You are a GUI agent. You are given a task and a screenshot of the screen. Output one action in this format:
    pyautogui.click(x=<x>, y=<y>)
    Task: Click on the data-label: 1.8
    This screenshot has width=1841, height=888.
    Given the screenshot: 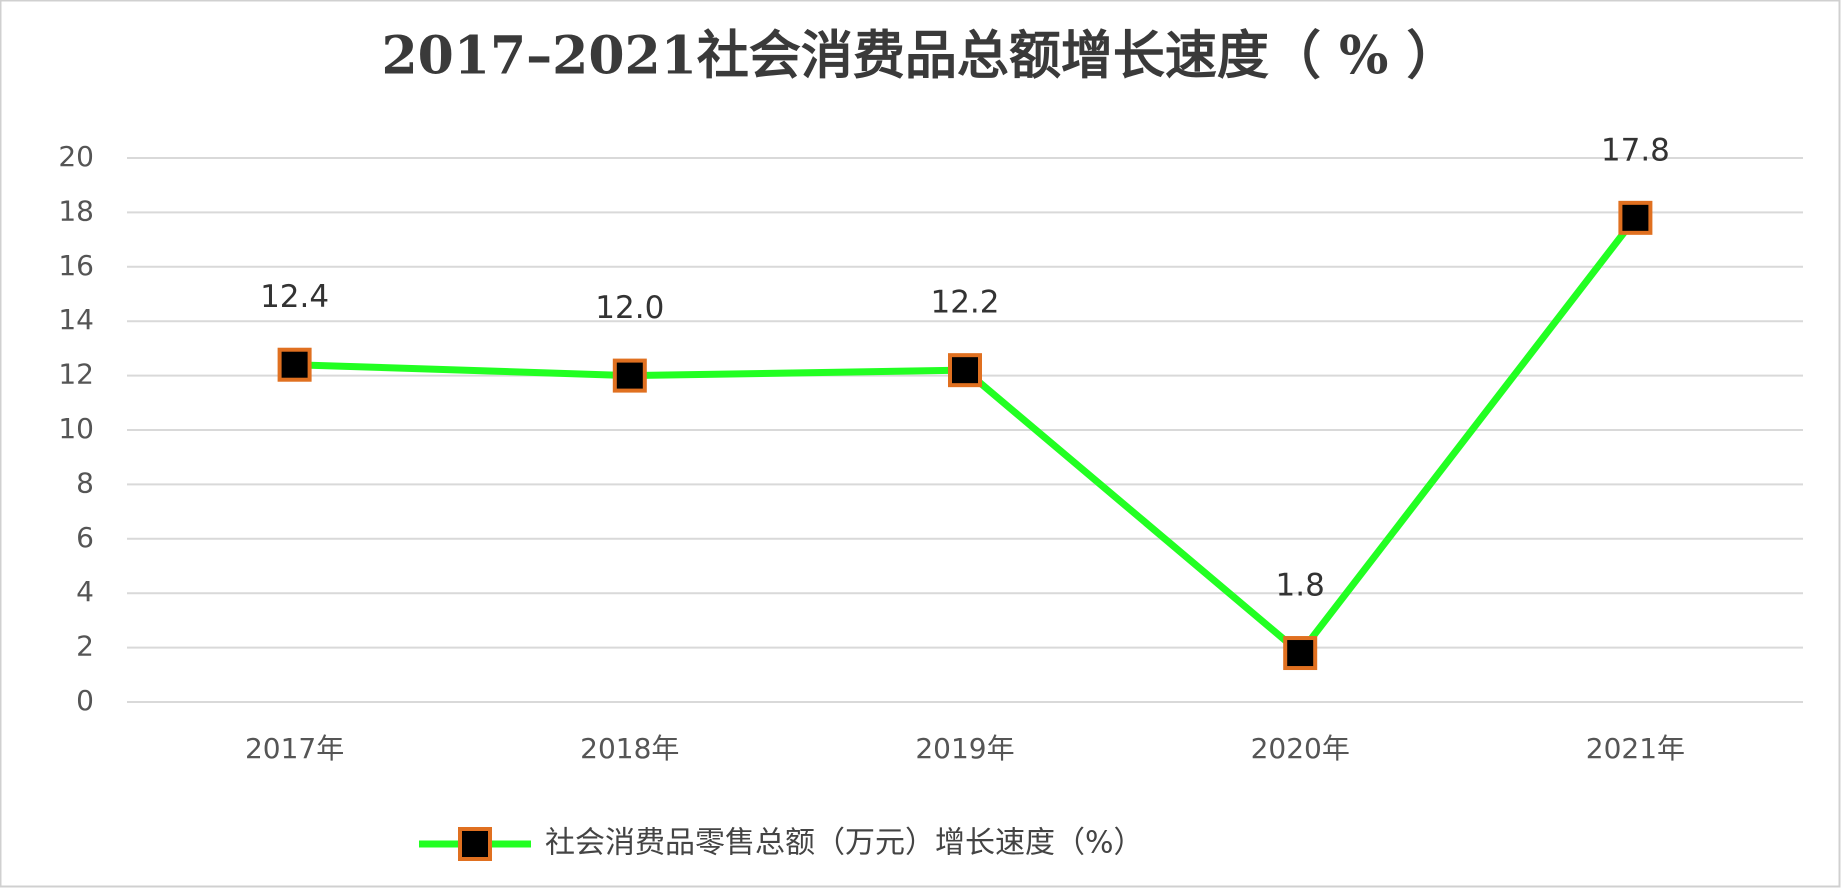 What is the action you would take?
    pyautogui.click(x=1300, y=586)
    